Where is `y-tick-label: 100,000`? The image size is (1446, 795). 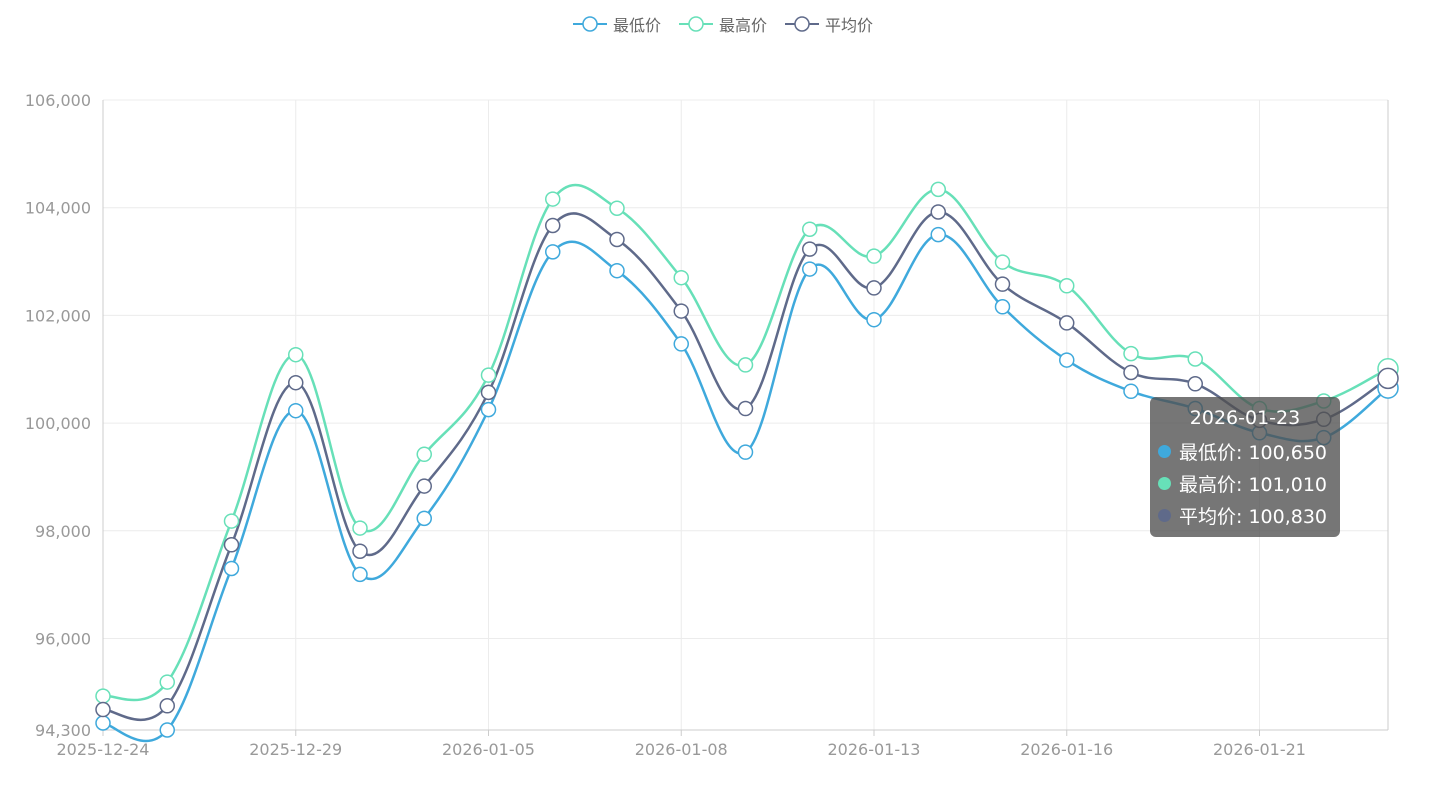 y-tick-label: 100,000 is located at coordinates (58, 423).